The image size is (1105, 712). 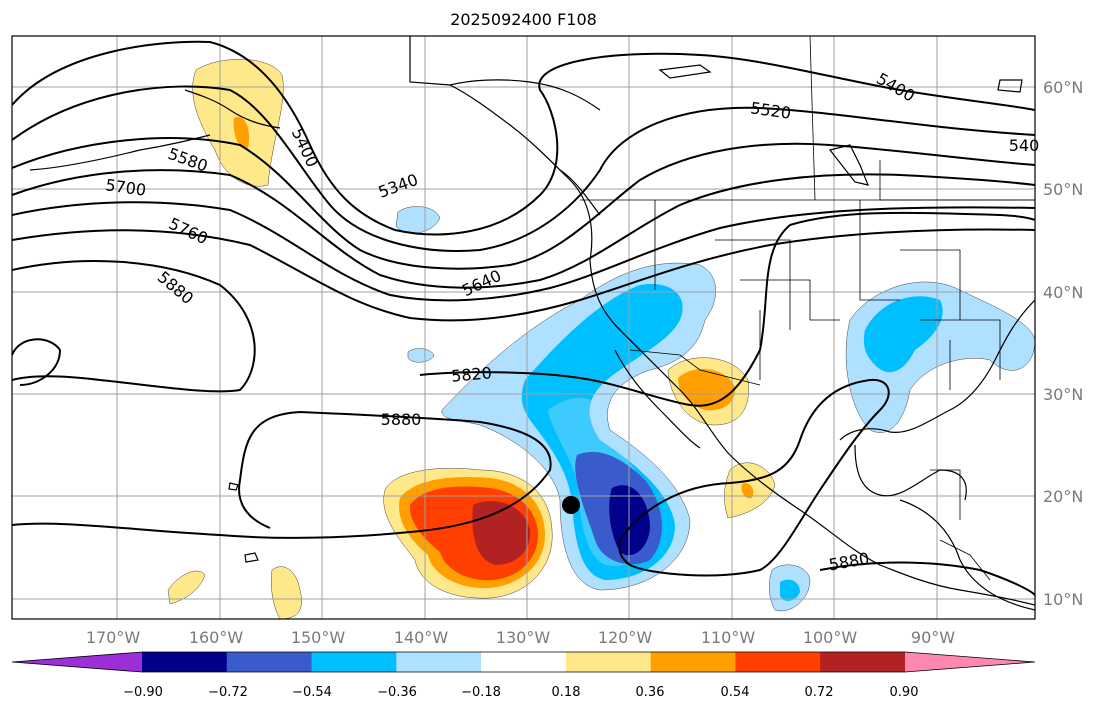 I want to click on latitude-label: 30°N, so click(x=1063, y=394).